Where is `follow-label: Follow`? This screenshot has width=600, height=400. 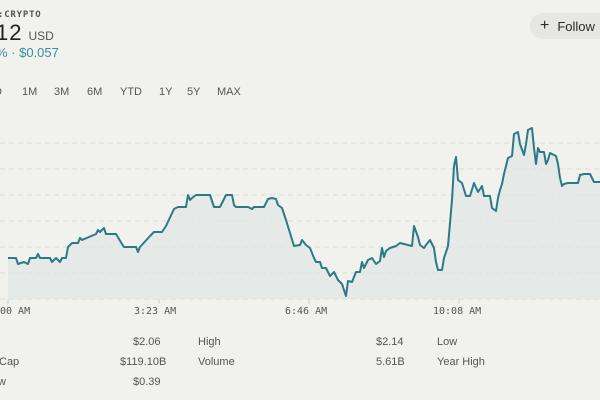 follow-label: Follow is located at coordinates (576, 26).